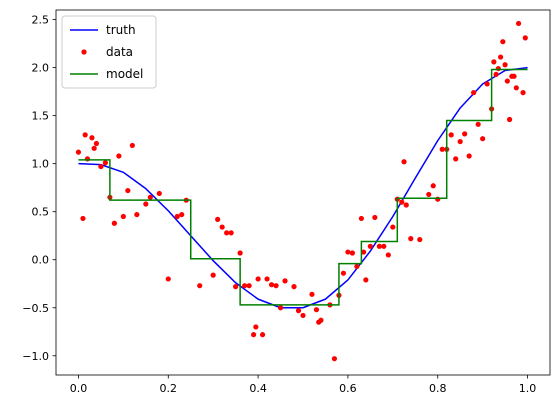 The width and height of the screenshot is (559, 413). I want to click on x-tick-label: 0.6, so click(348, 388).